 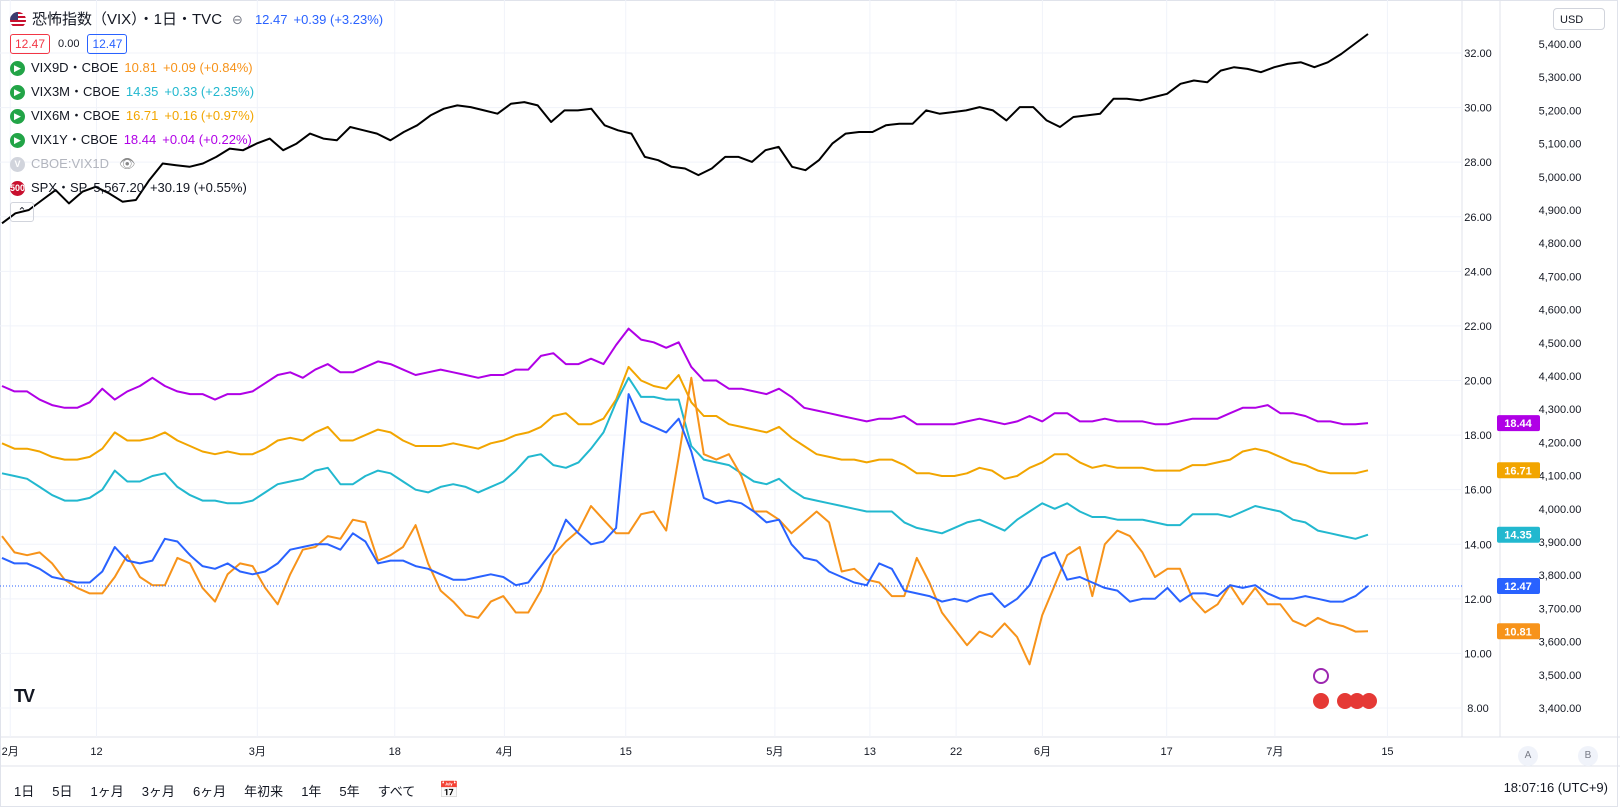 What do you see at coordinates (22, 212) in the screenshot?
I see `collapse-legend-button: ⌃` at bounding box center [22, 212].